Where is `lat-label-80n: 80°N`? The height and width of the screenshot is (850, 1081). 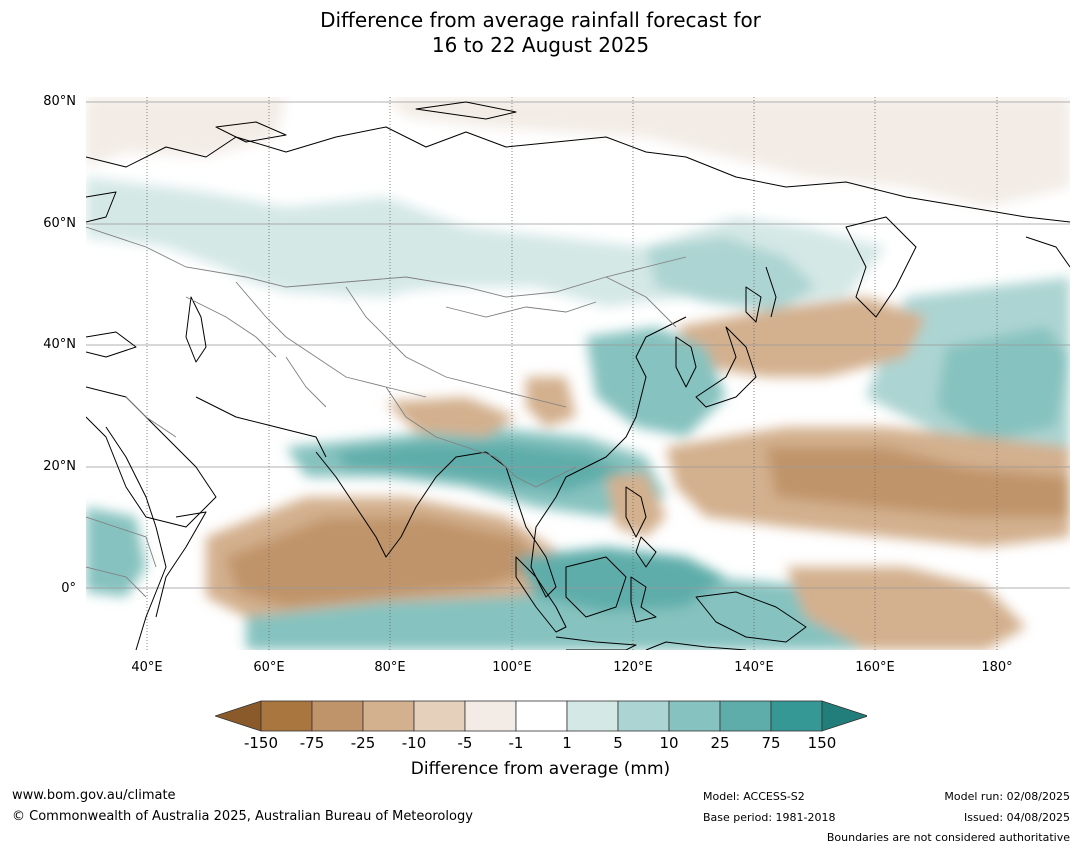
lat-label-80n: 80°N is located at coordinates (59, 101).